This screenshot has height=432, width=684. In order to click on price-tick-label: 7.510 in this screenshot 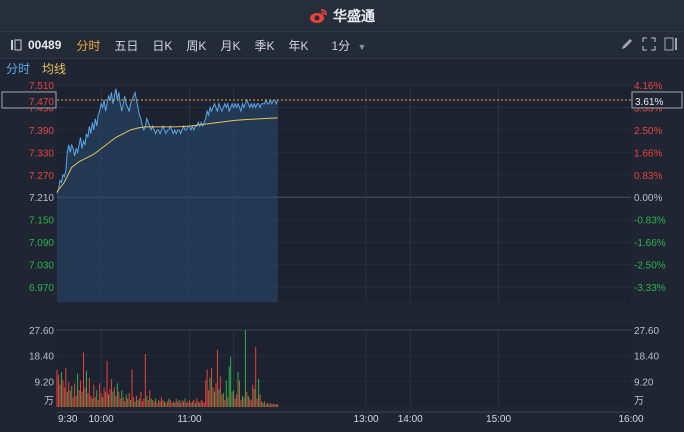, I will do `click(41, 86)`.